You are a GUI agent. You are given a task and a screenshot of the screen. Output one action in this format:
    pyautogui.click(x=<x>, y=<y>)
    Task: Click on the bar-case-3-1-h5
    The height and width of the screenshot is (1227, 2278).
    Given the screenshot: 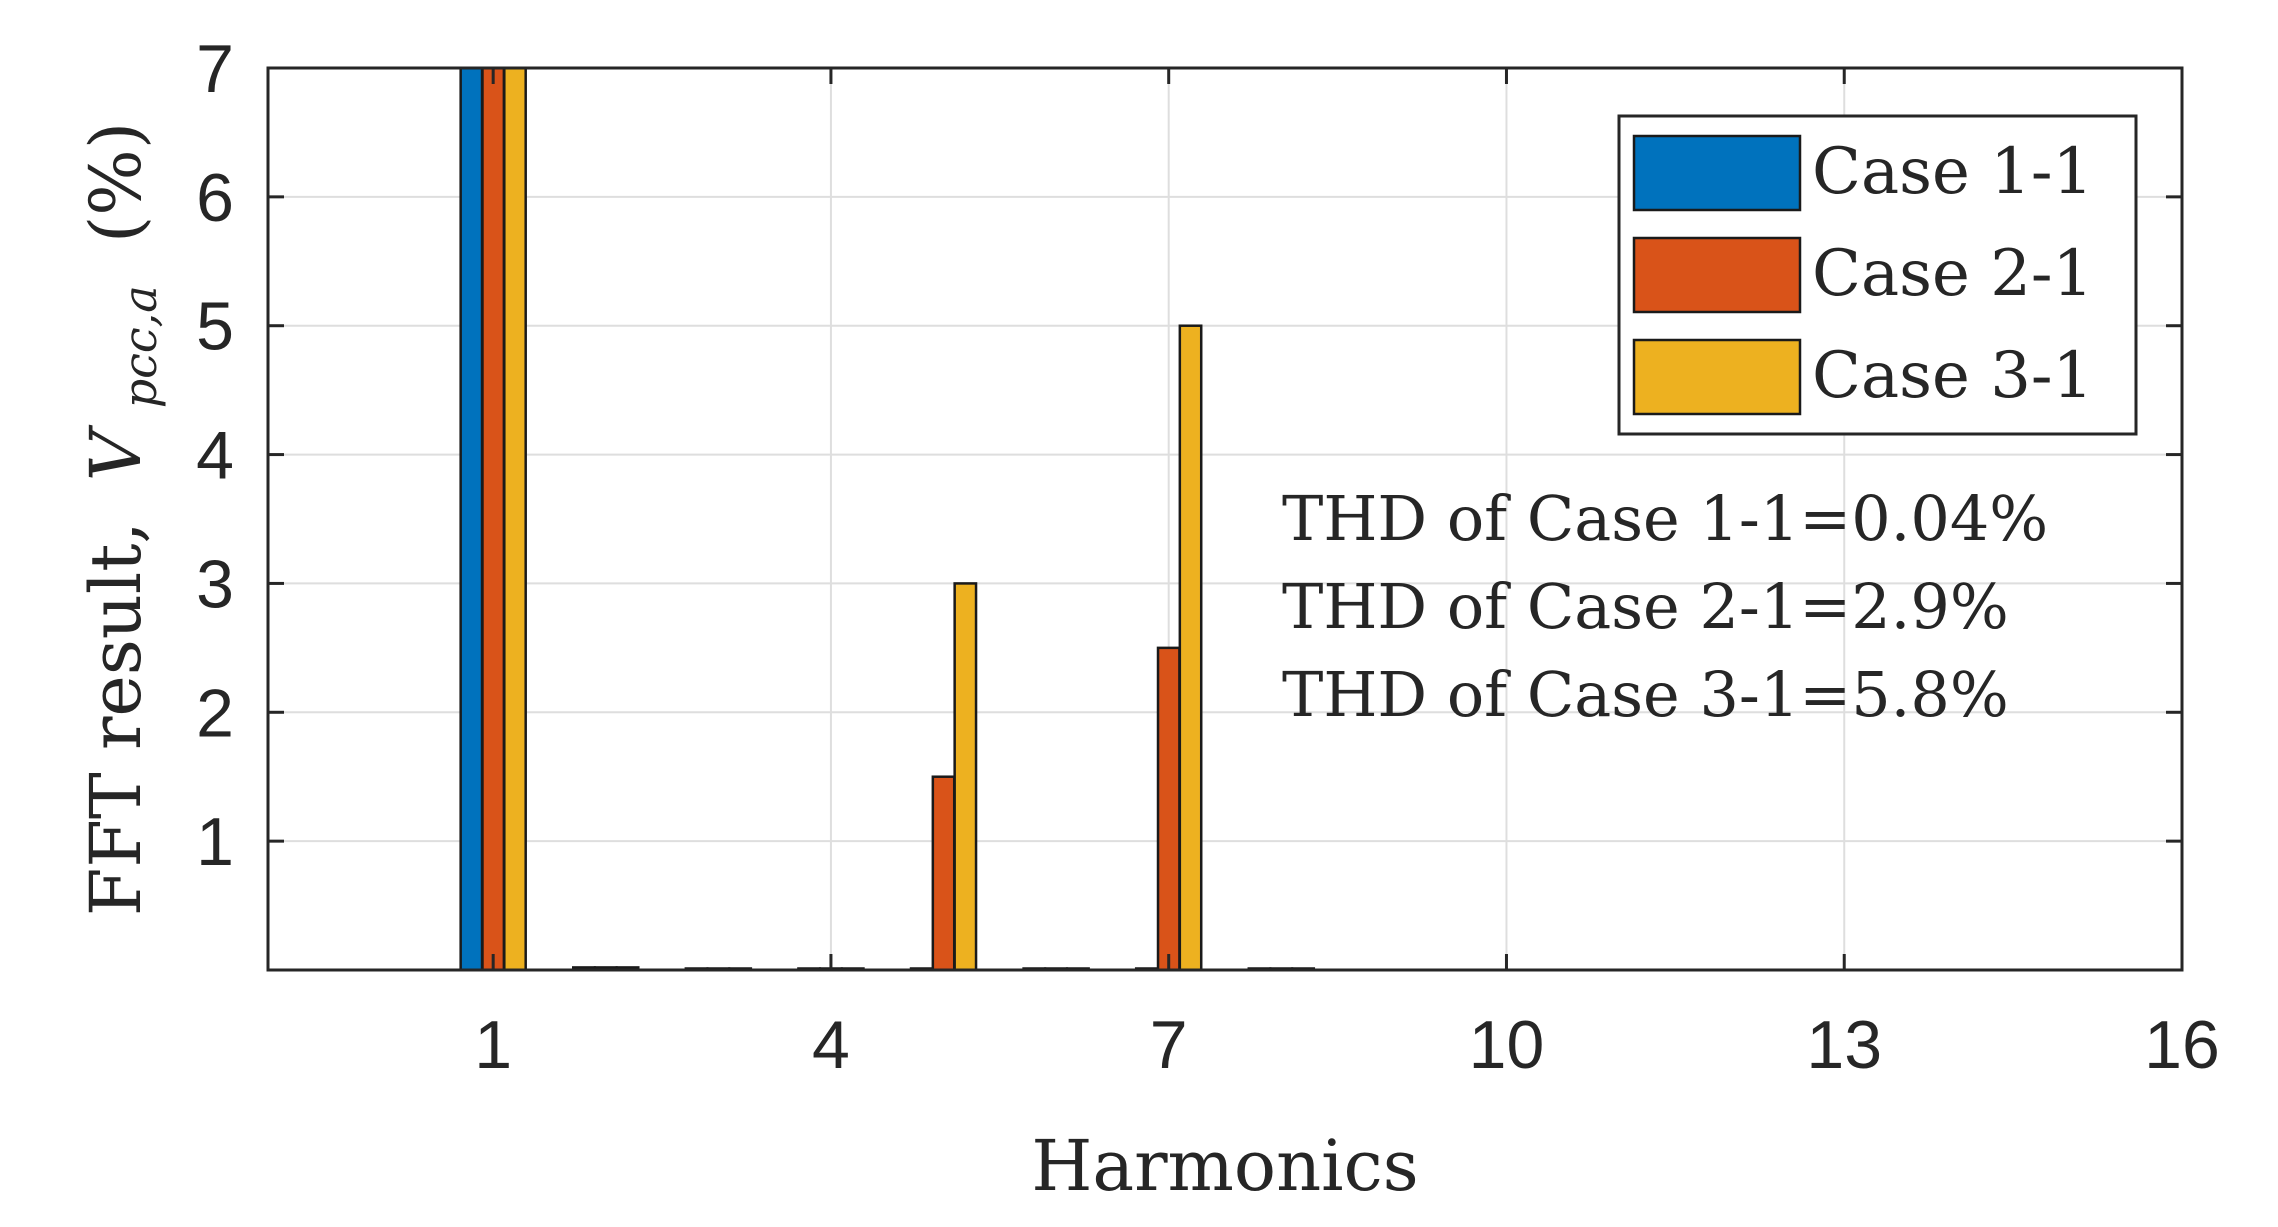 What is the action you would take?
    pyautogui.click(x=965, y=777)
    